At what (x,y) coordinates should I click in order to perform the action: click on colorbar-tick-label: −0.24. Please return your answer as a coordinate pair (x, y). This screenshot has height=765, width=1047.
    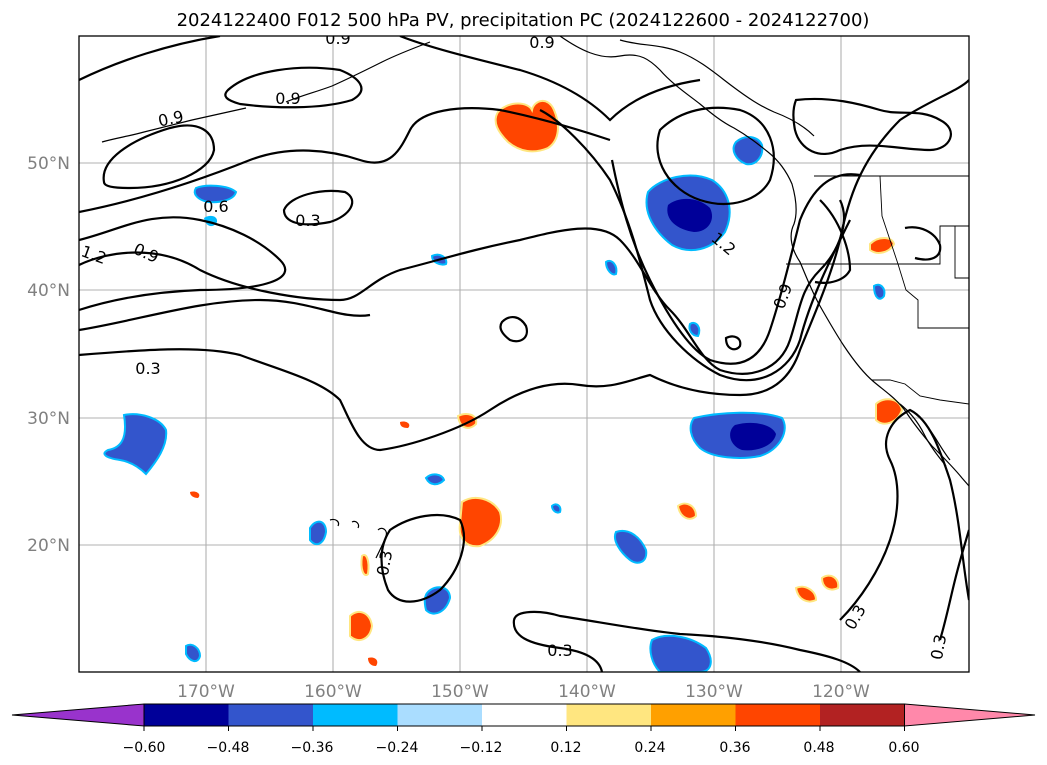
    Looking at the image, I should click on (397, 748).